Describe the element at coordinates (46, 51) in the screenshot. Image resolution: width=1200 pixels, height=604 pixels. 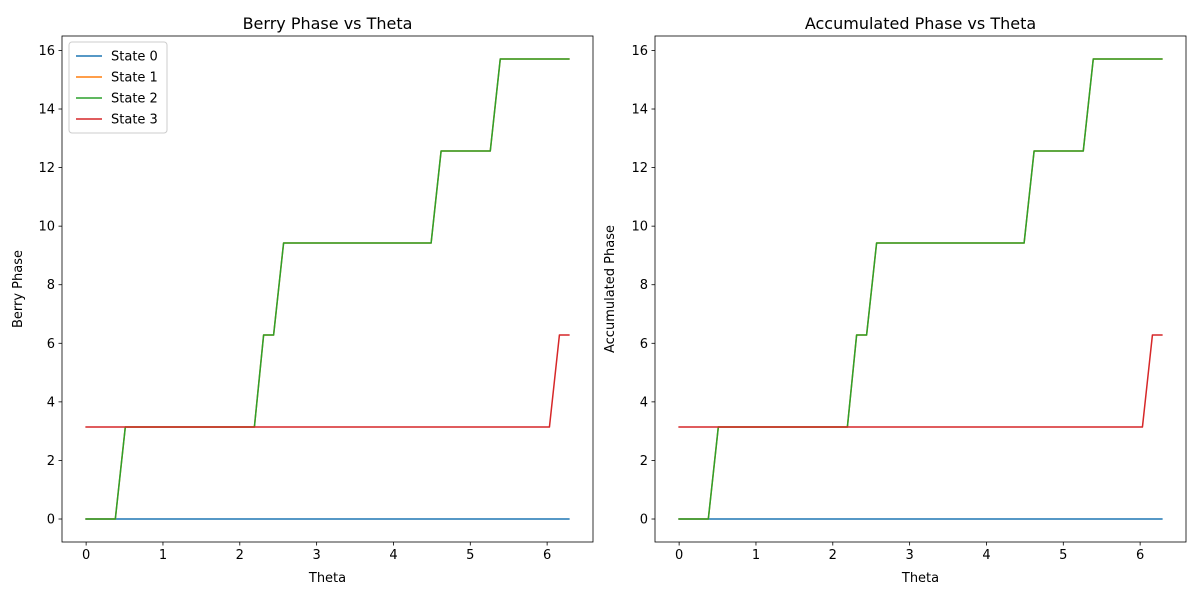
I see `chart-1-y-tick-label: 16` at that location.